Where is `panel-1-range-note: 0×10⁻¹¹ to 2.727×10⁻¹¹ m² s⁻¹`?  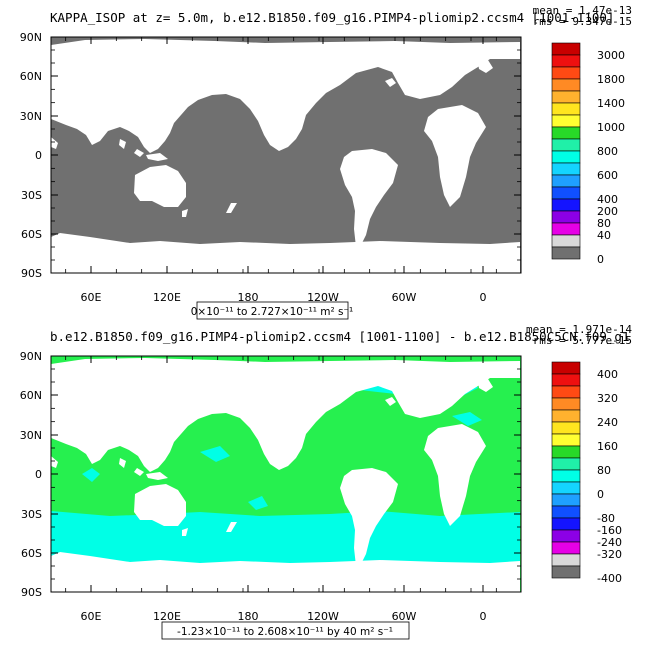 panel-1-range-note: 0×10⁻¹¹ to 2.727×10⁻¹¹ m² s⁻¹ is located at coordinates (272, 312).